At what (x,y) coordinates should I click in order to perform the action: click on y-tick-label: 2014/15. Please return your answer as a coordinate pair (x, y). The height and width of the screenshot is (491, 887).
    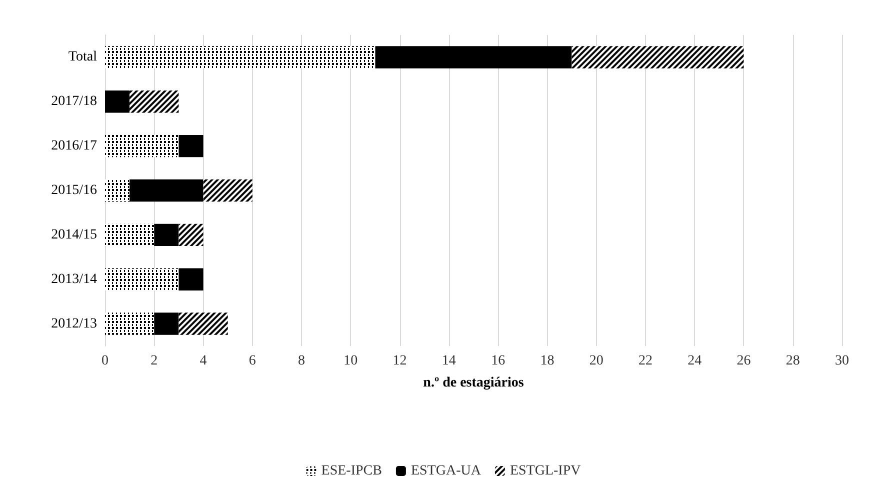
    Looking at the image, I should click on (74, 234).